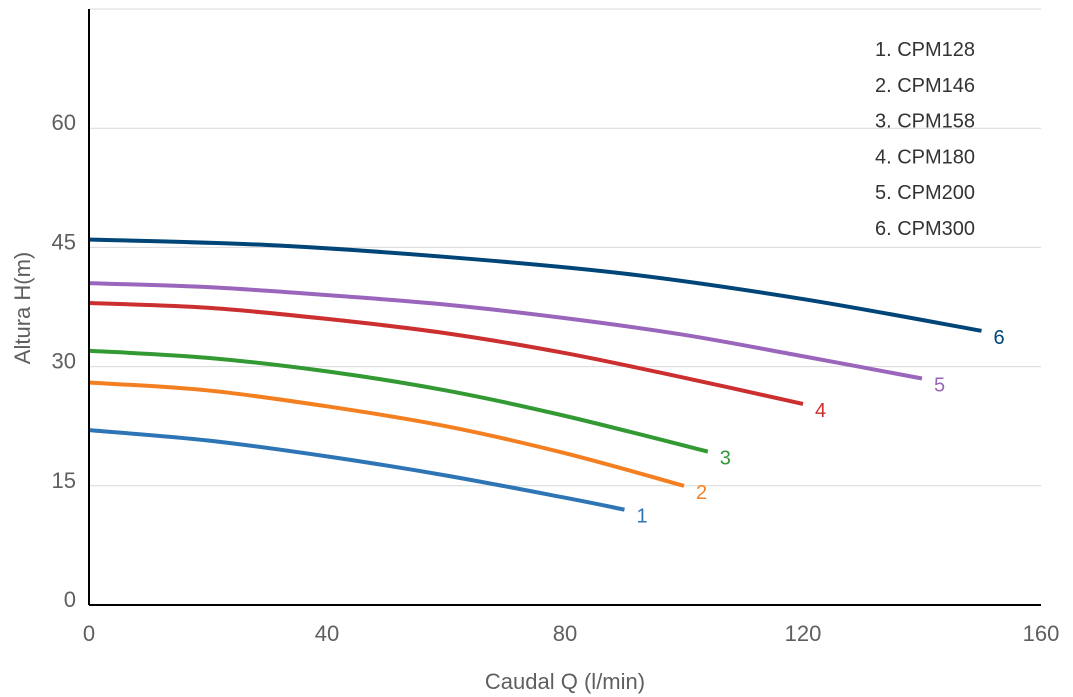 This screenshot has height=697, width=1073. What do you see at coordinates (64, 241) in the screenshot?
I see `y-tick-label: 45` at bounding box center [64, 241].